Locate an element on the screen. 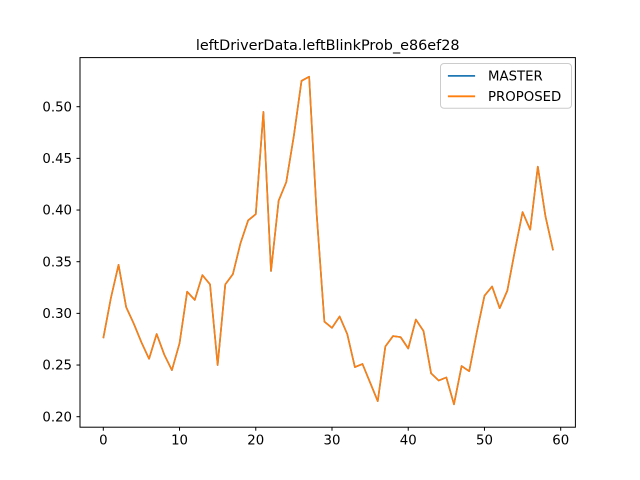  y-tick-label: 0.40 is located at coordinates (57, 211).